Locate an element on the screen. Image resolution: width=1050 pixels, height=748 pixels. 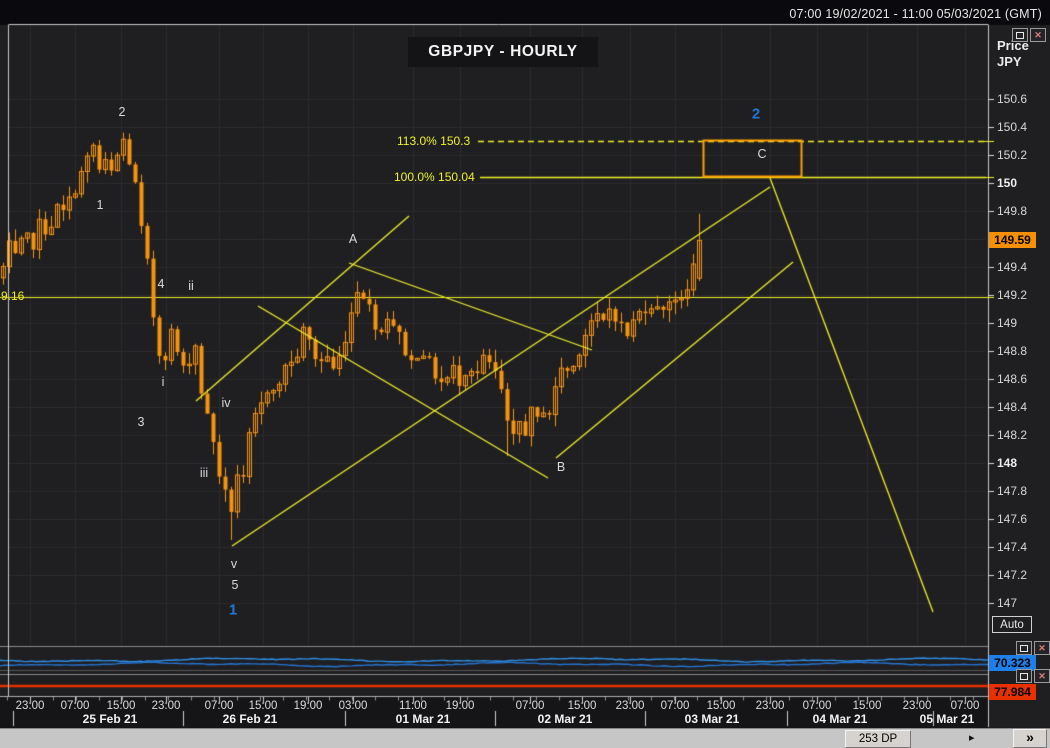
price-tick-label: 150 is located at coordinates (1007, 183).